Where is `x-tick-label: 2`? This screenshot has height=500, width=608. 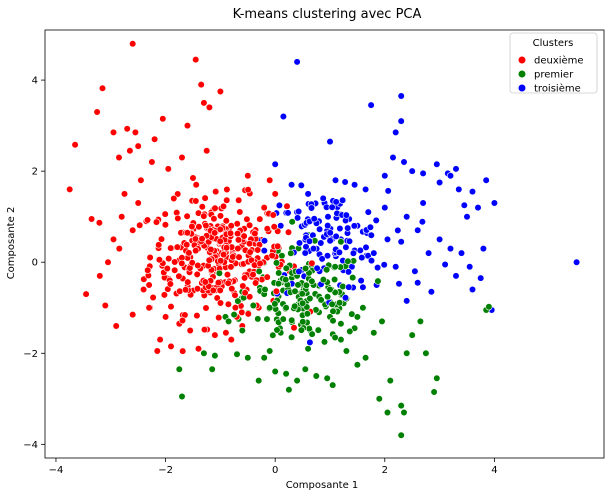
x-tick-label: 2 is located at coordinates (385, 470).